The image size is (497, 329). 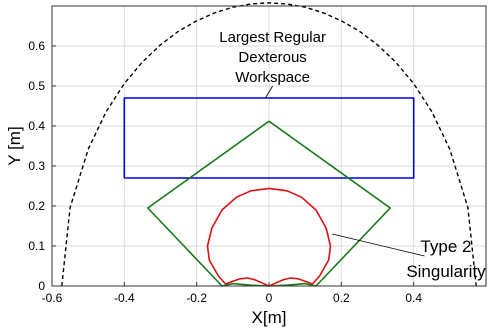 I want to click on dexterous-label-line-1: Largest Regular, so click(x=272, y=37).